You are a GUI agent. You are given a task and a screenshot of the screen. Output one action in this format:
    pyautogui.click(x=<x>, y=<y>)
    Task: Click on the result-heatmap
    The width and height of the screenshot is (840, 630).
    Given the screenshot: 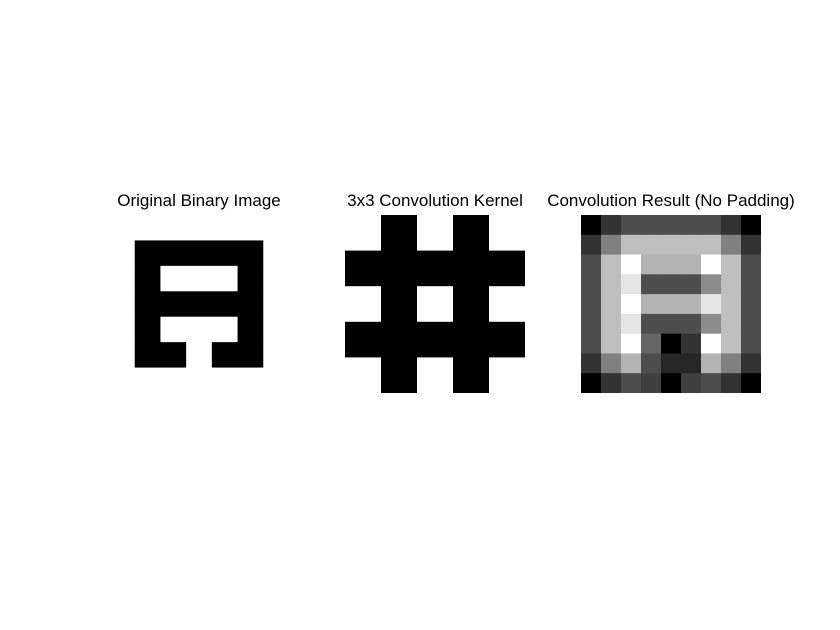 What is the action you would take?
    pyautogui.click(x=671, y=304)
    